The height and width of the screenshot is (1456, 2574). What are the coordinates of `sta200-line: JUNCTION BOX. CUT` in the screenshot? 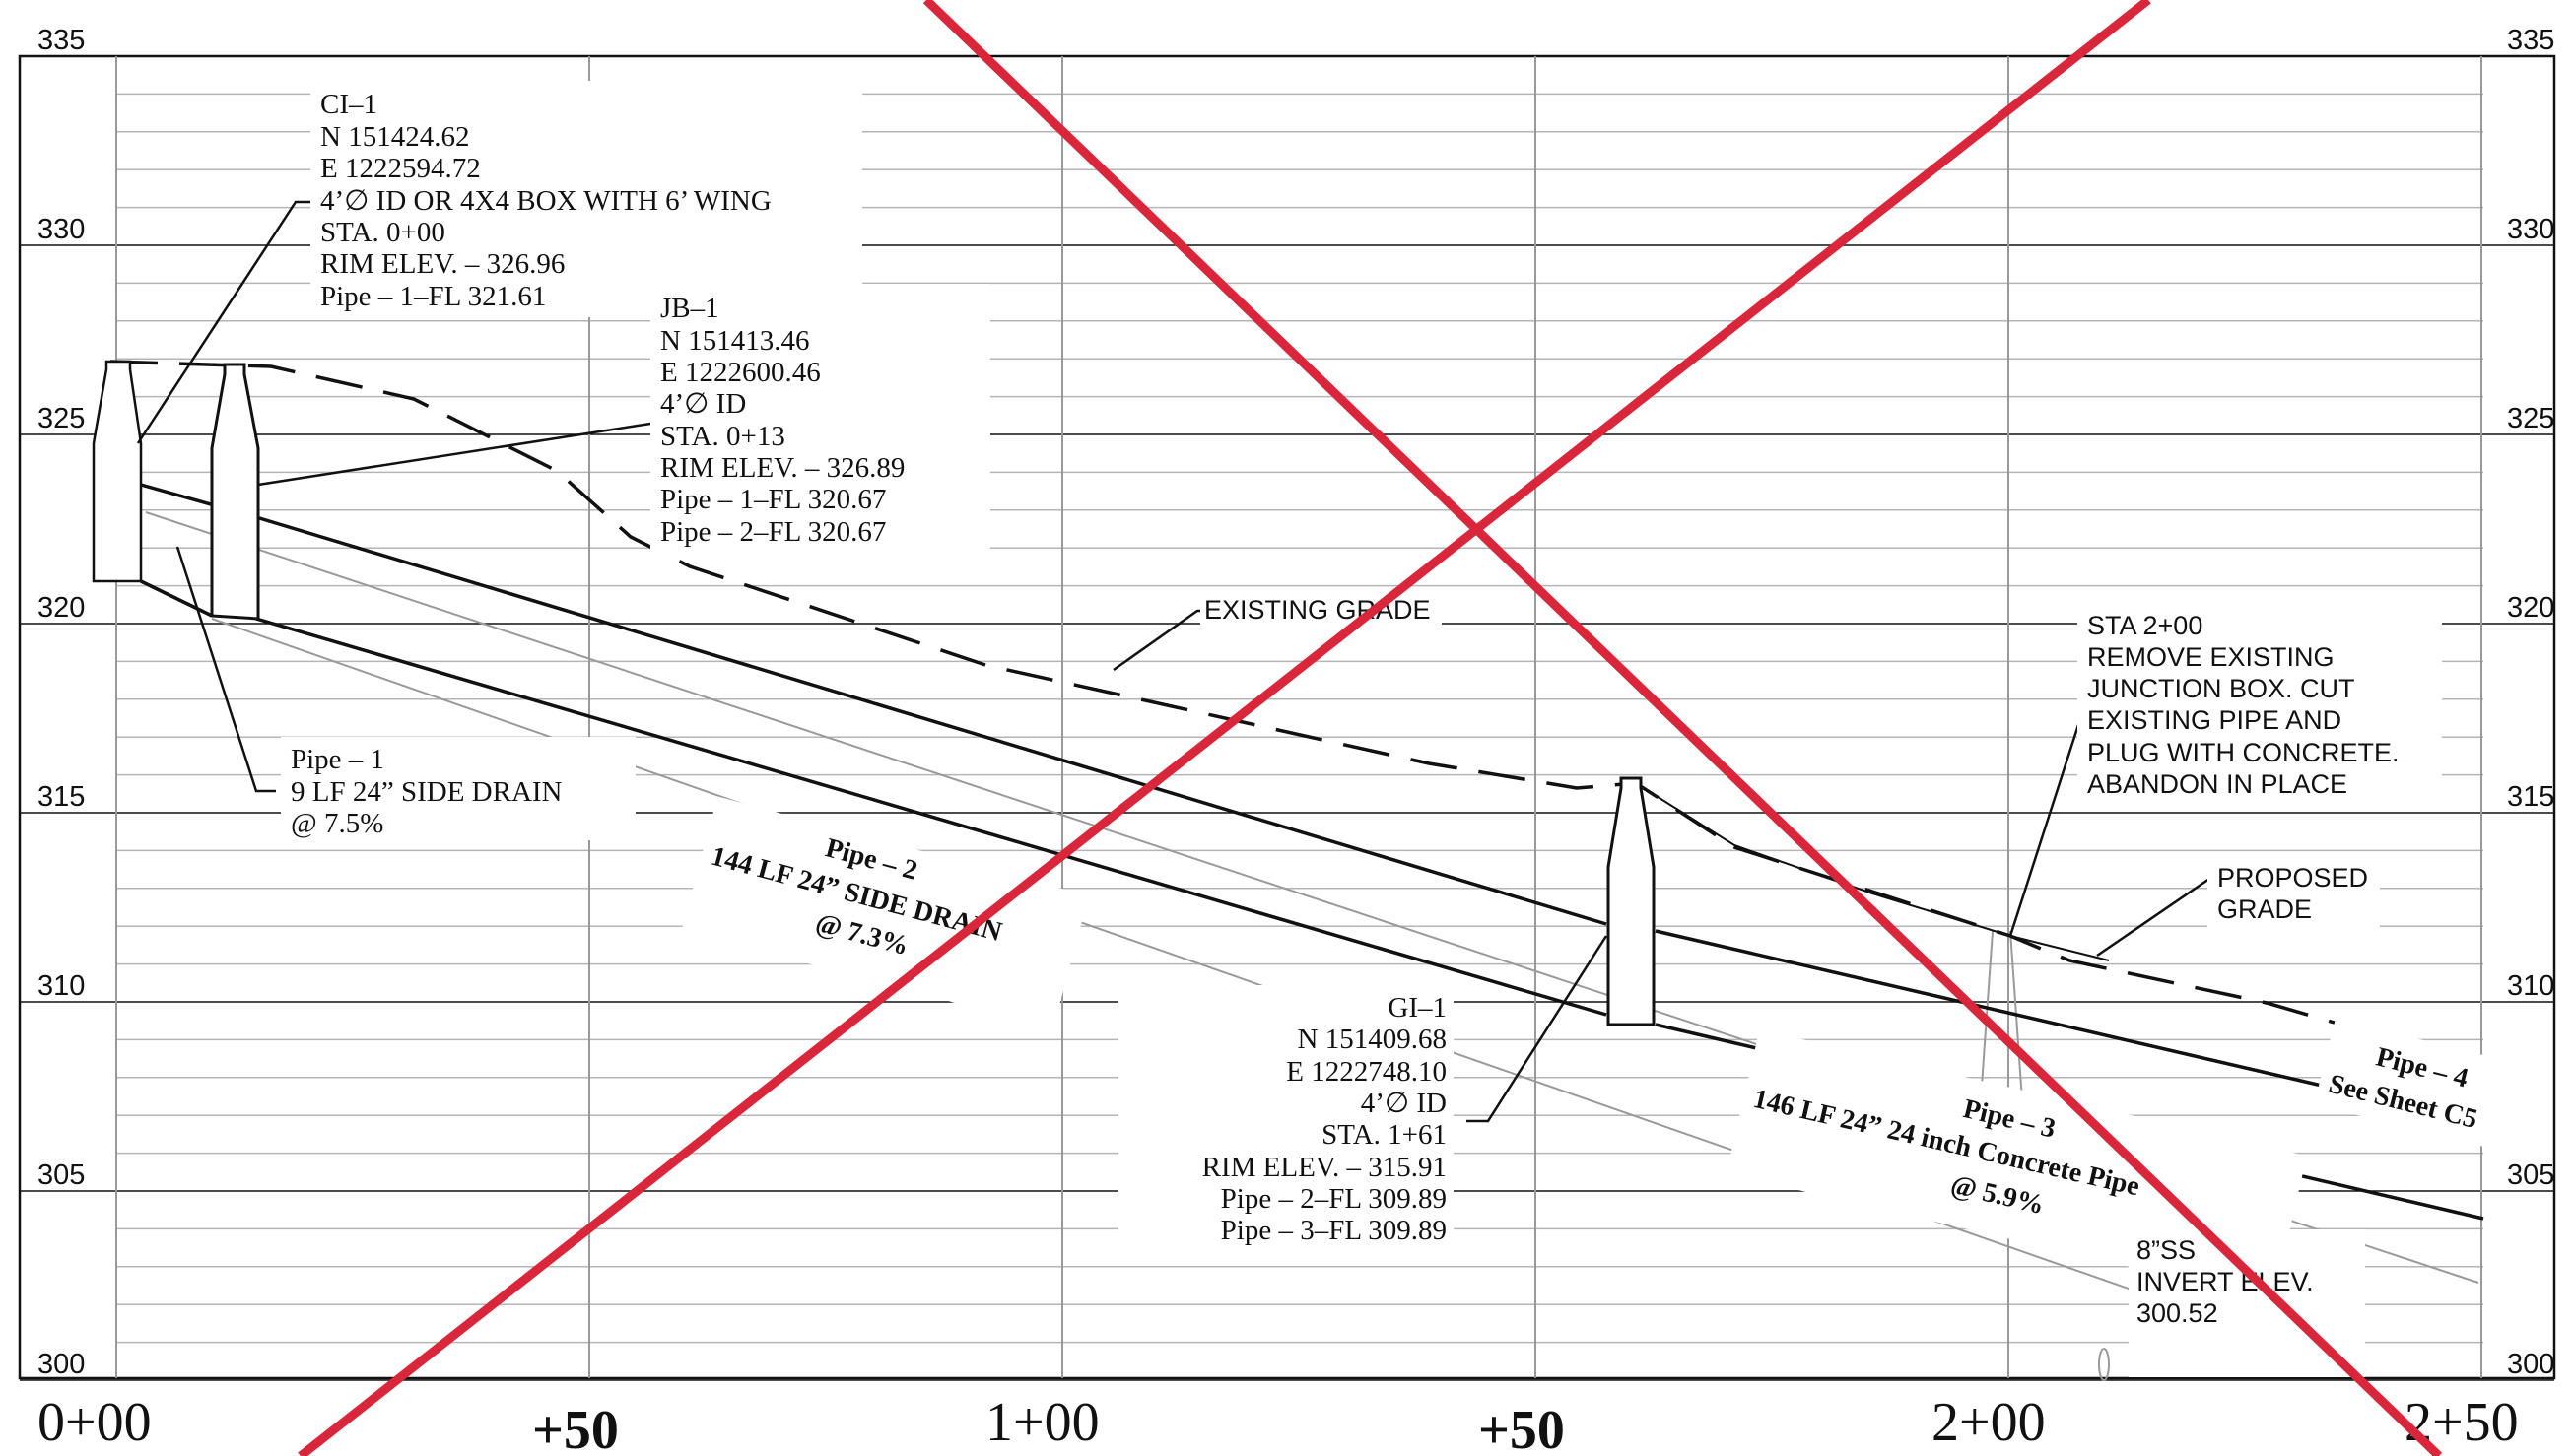 It's located at (2221, 688).